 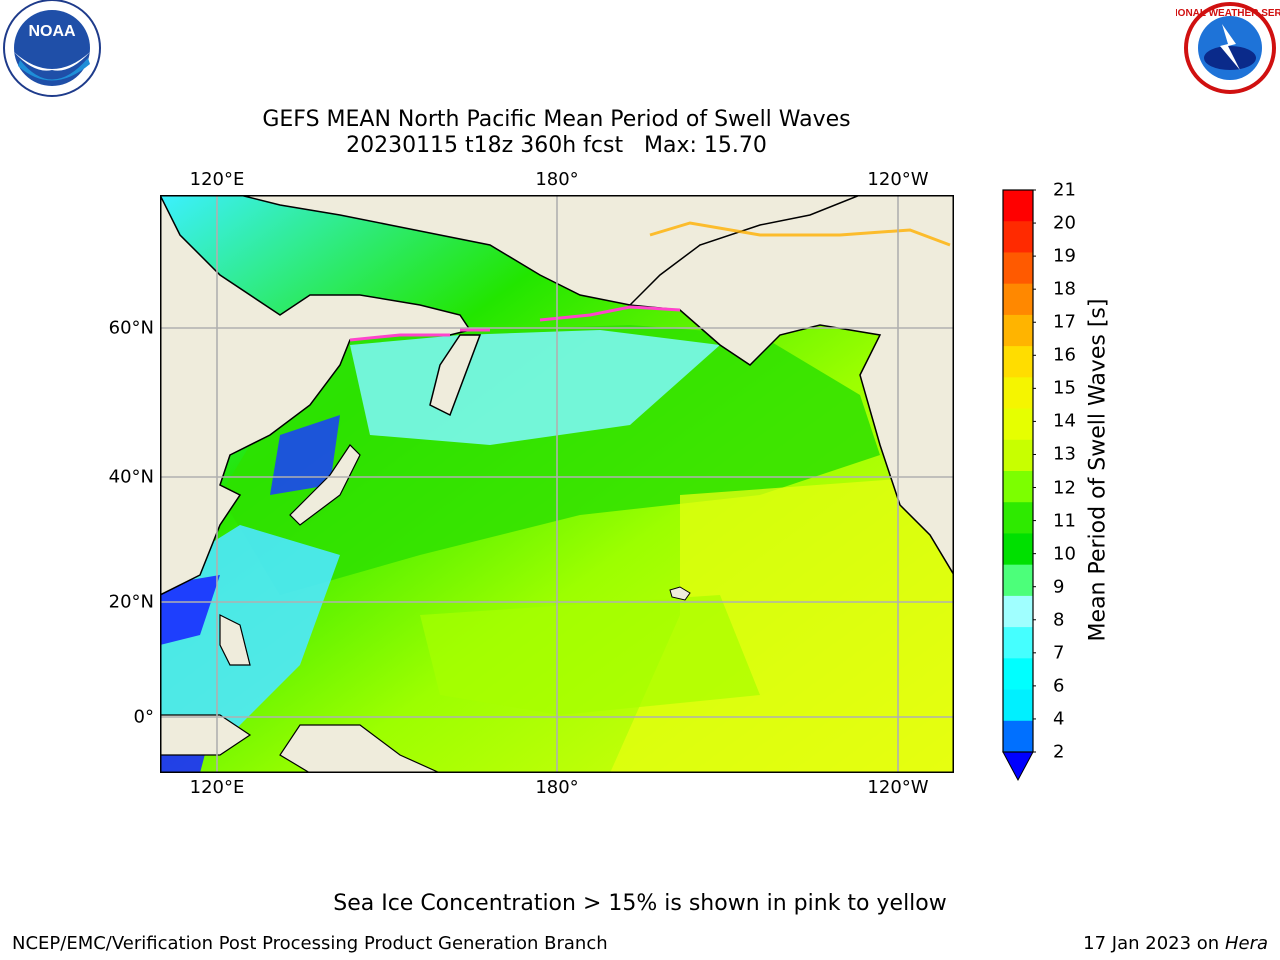 I want to click on sea-ice-edge, so click(x=515, y=323).